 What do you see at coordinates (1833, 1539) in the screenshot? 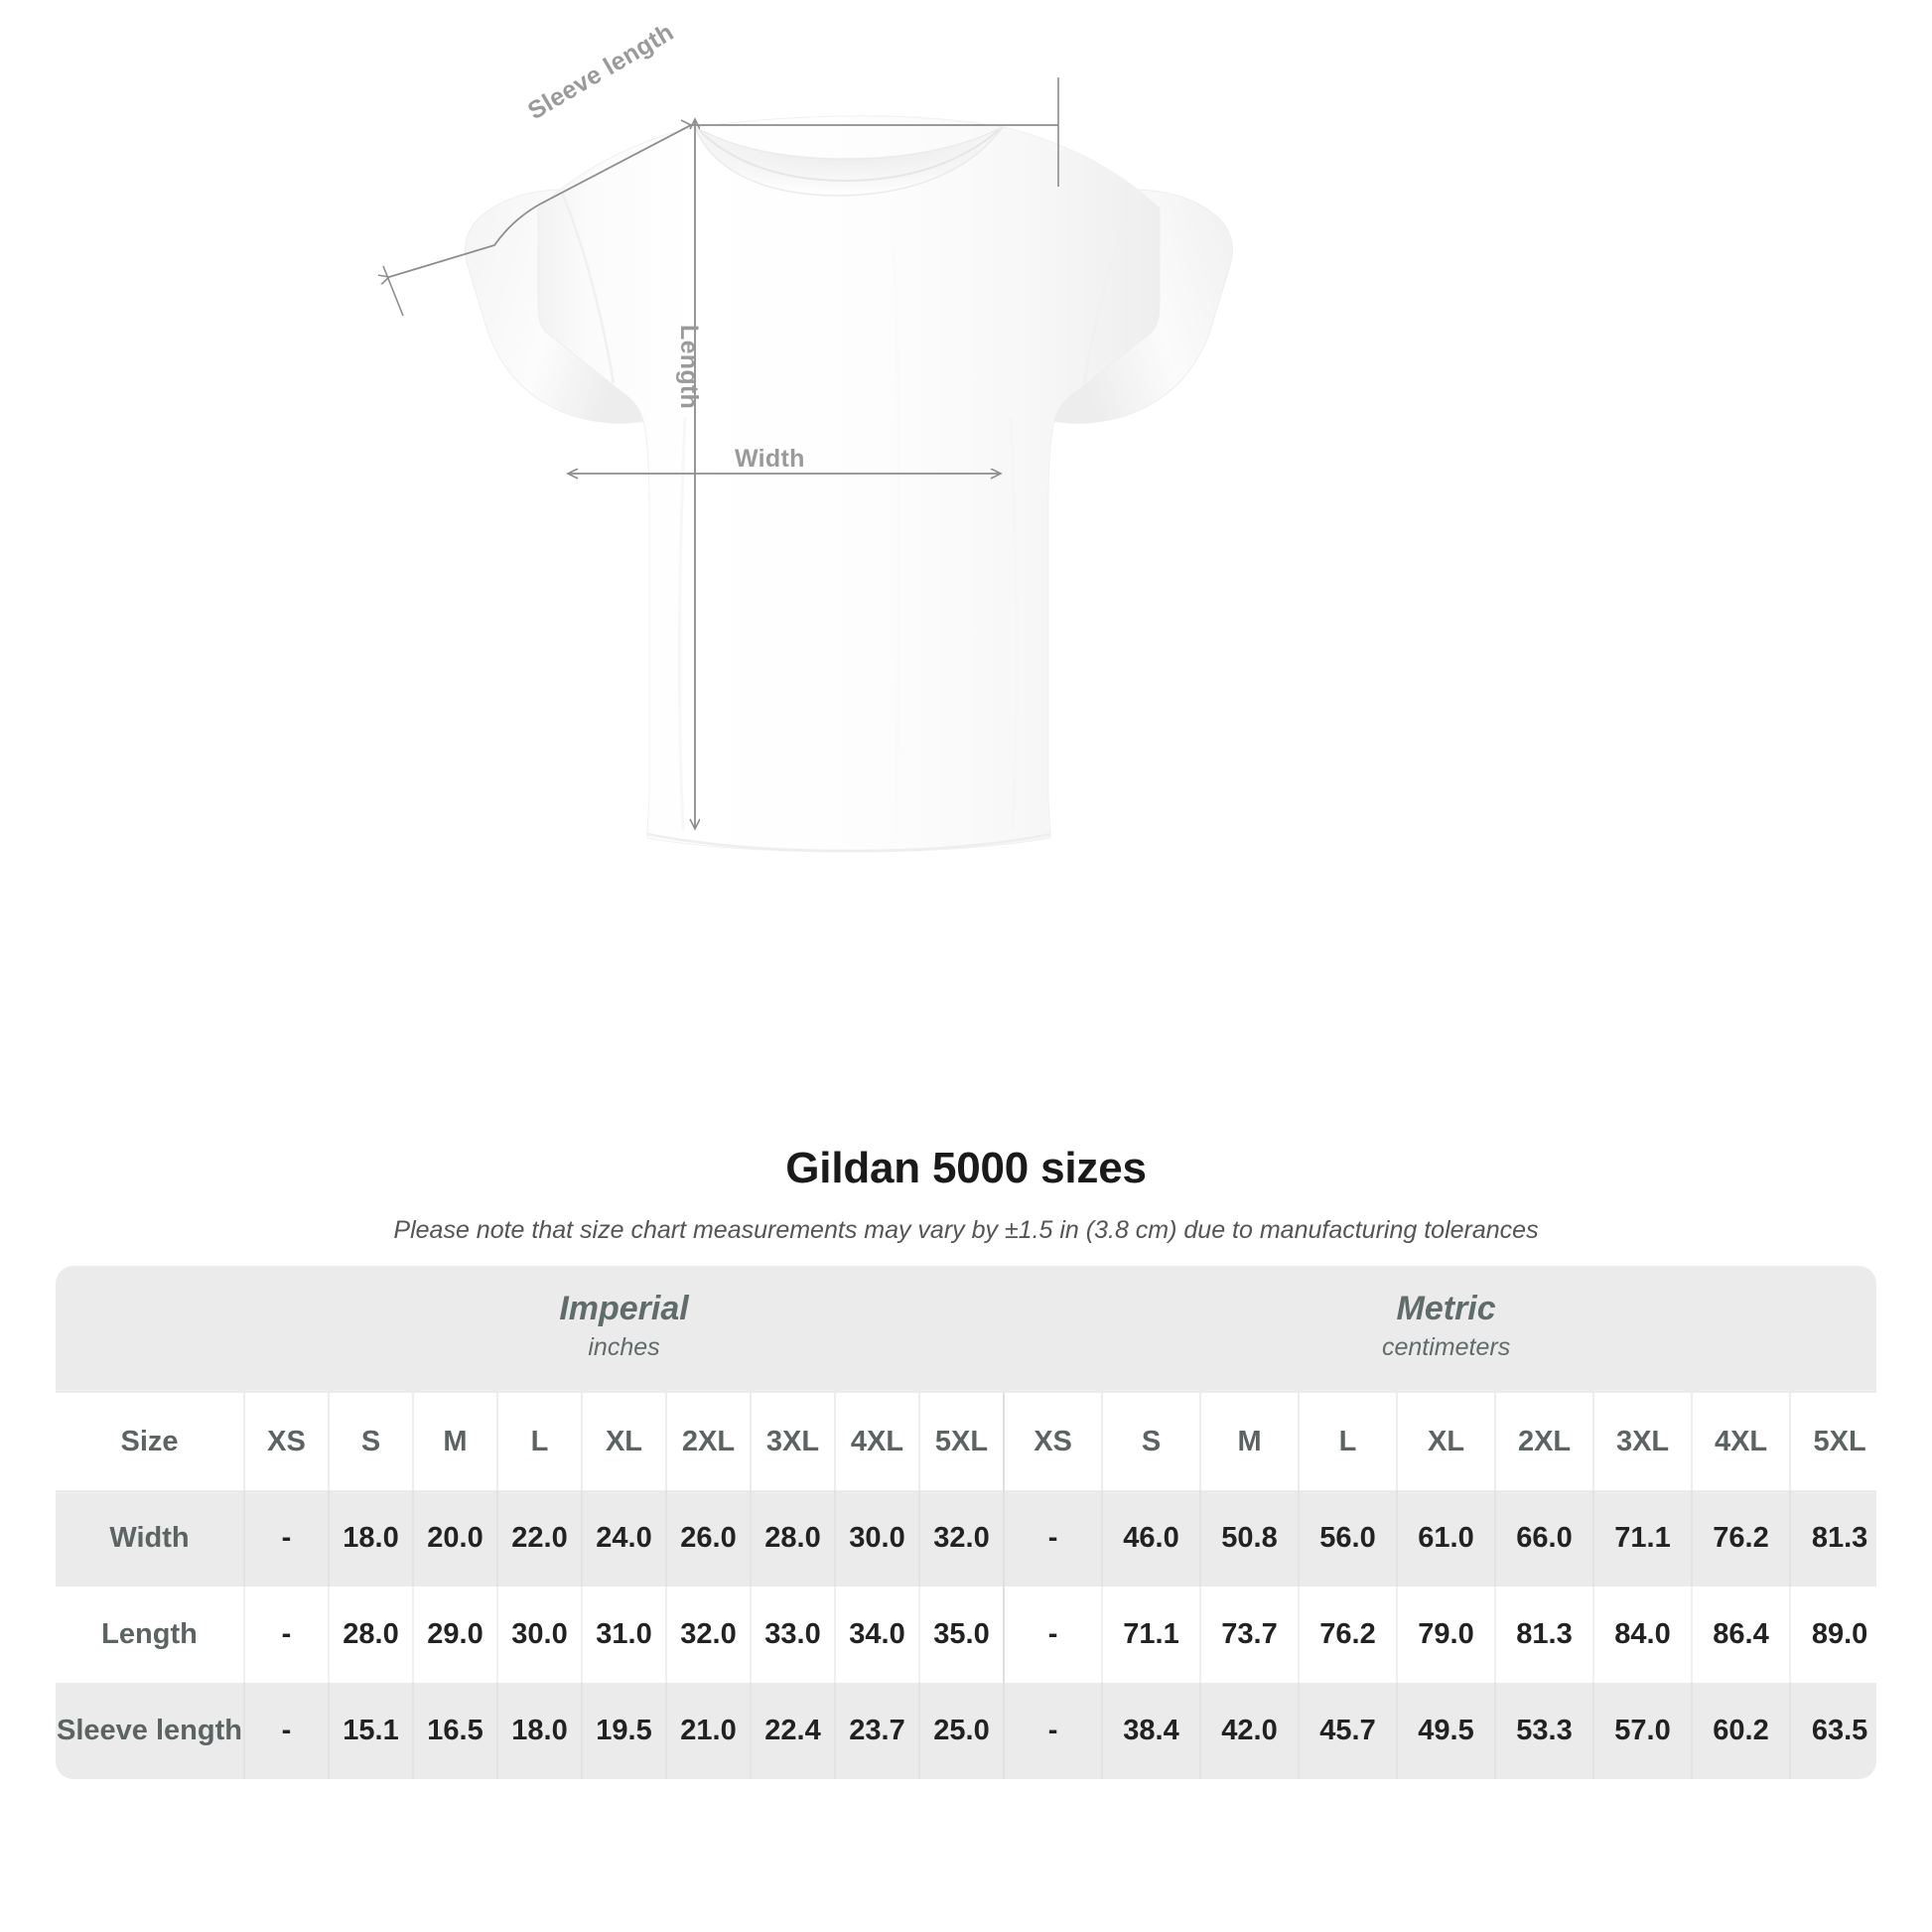
I see `cell-width-metric-5xl: 81.3` at bounding box center [1833, 1539].